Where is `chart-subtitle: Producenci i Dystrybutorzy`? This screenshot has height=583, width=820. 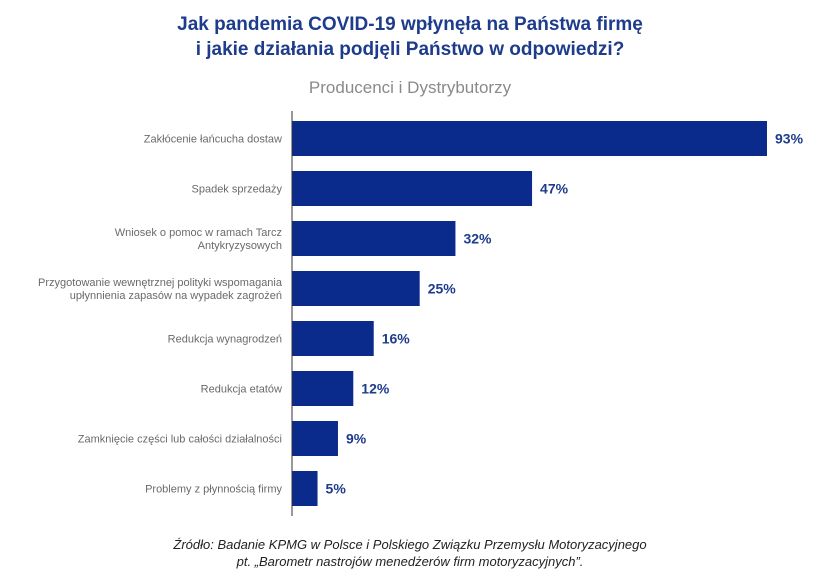 chart-subtitle: Producenci i Dystrybutorzy is located at coordinates (410, 87).